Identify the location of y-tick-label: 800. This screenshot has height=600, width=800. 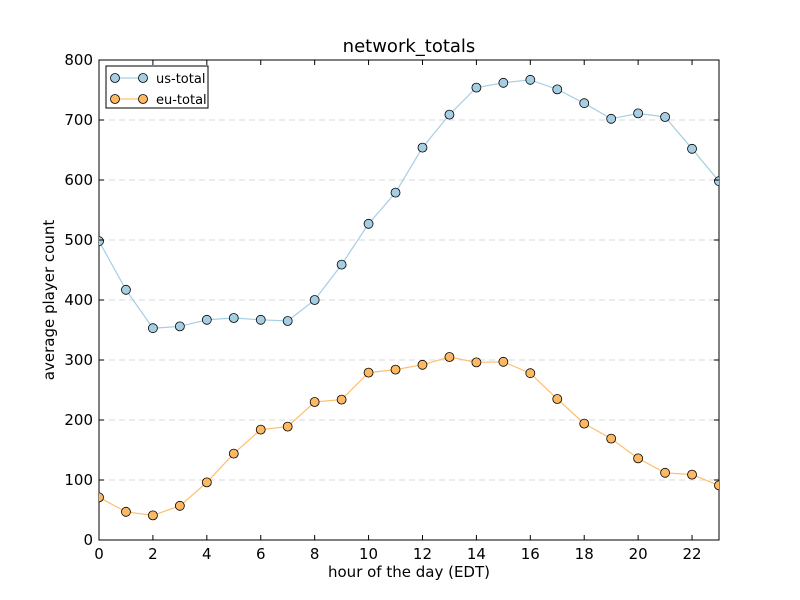
(78, 60).